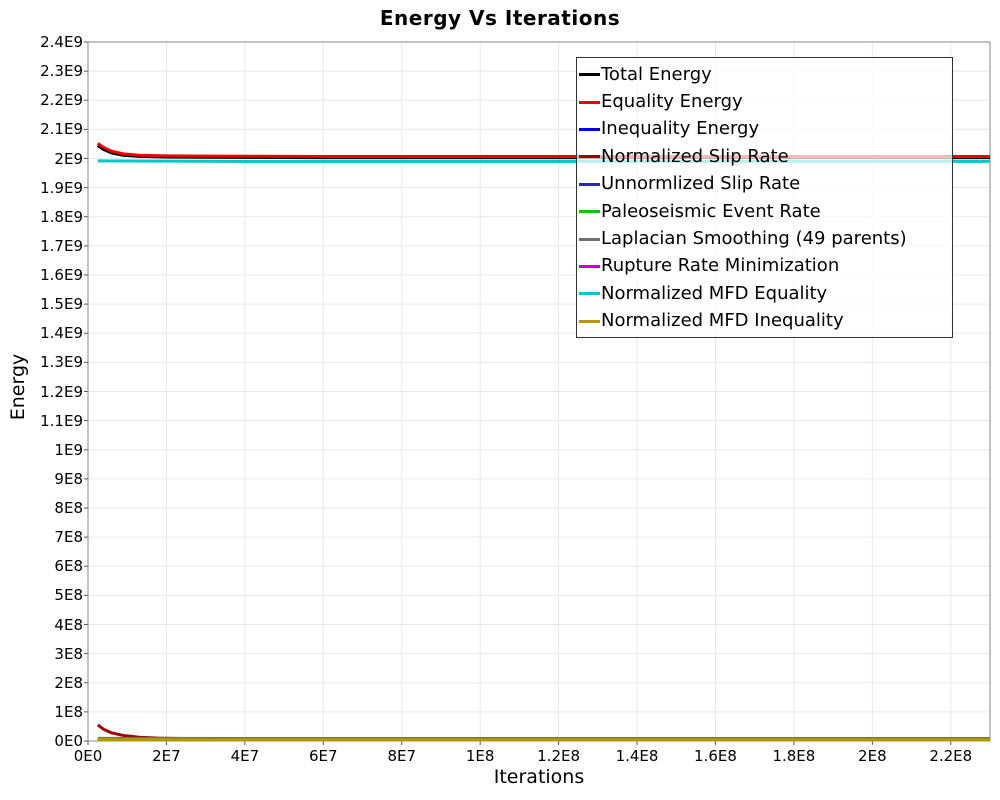 The height and width of the screenshot is (800, 1000). I want to click on y-tick-label: 2.3E9, so click(61, 71).